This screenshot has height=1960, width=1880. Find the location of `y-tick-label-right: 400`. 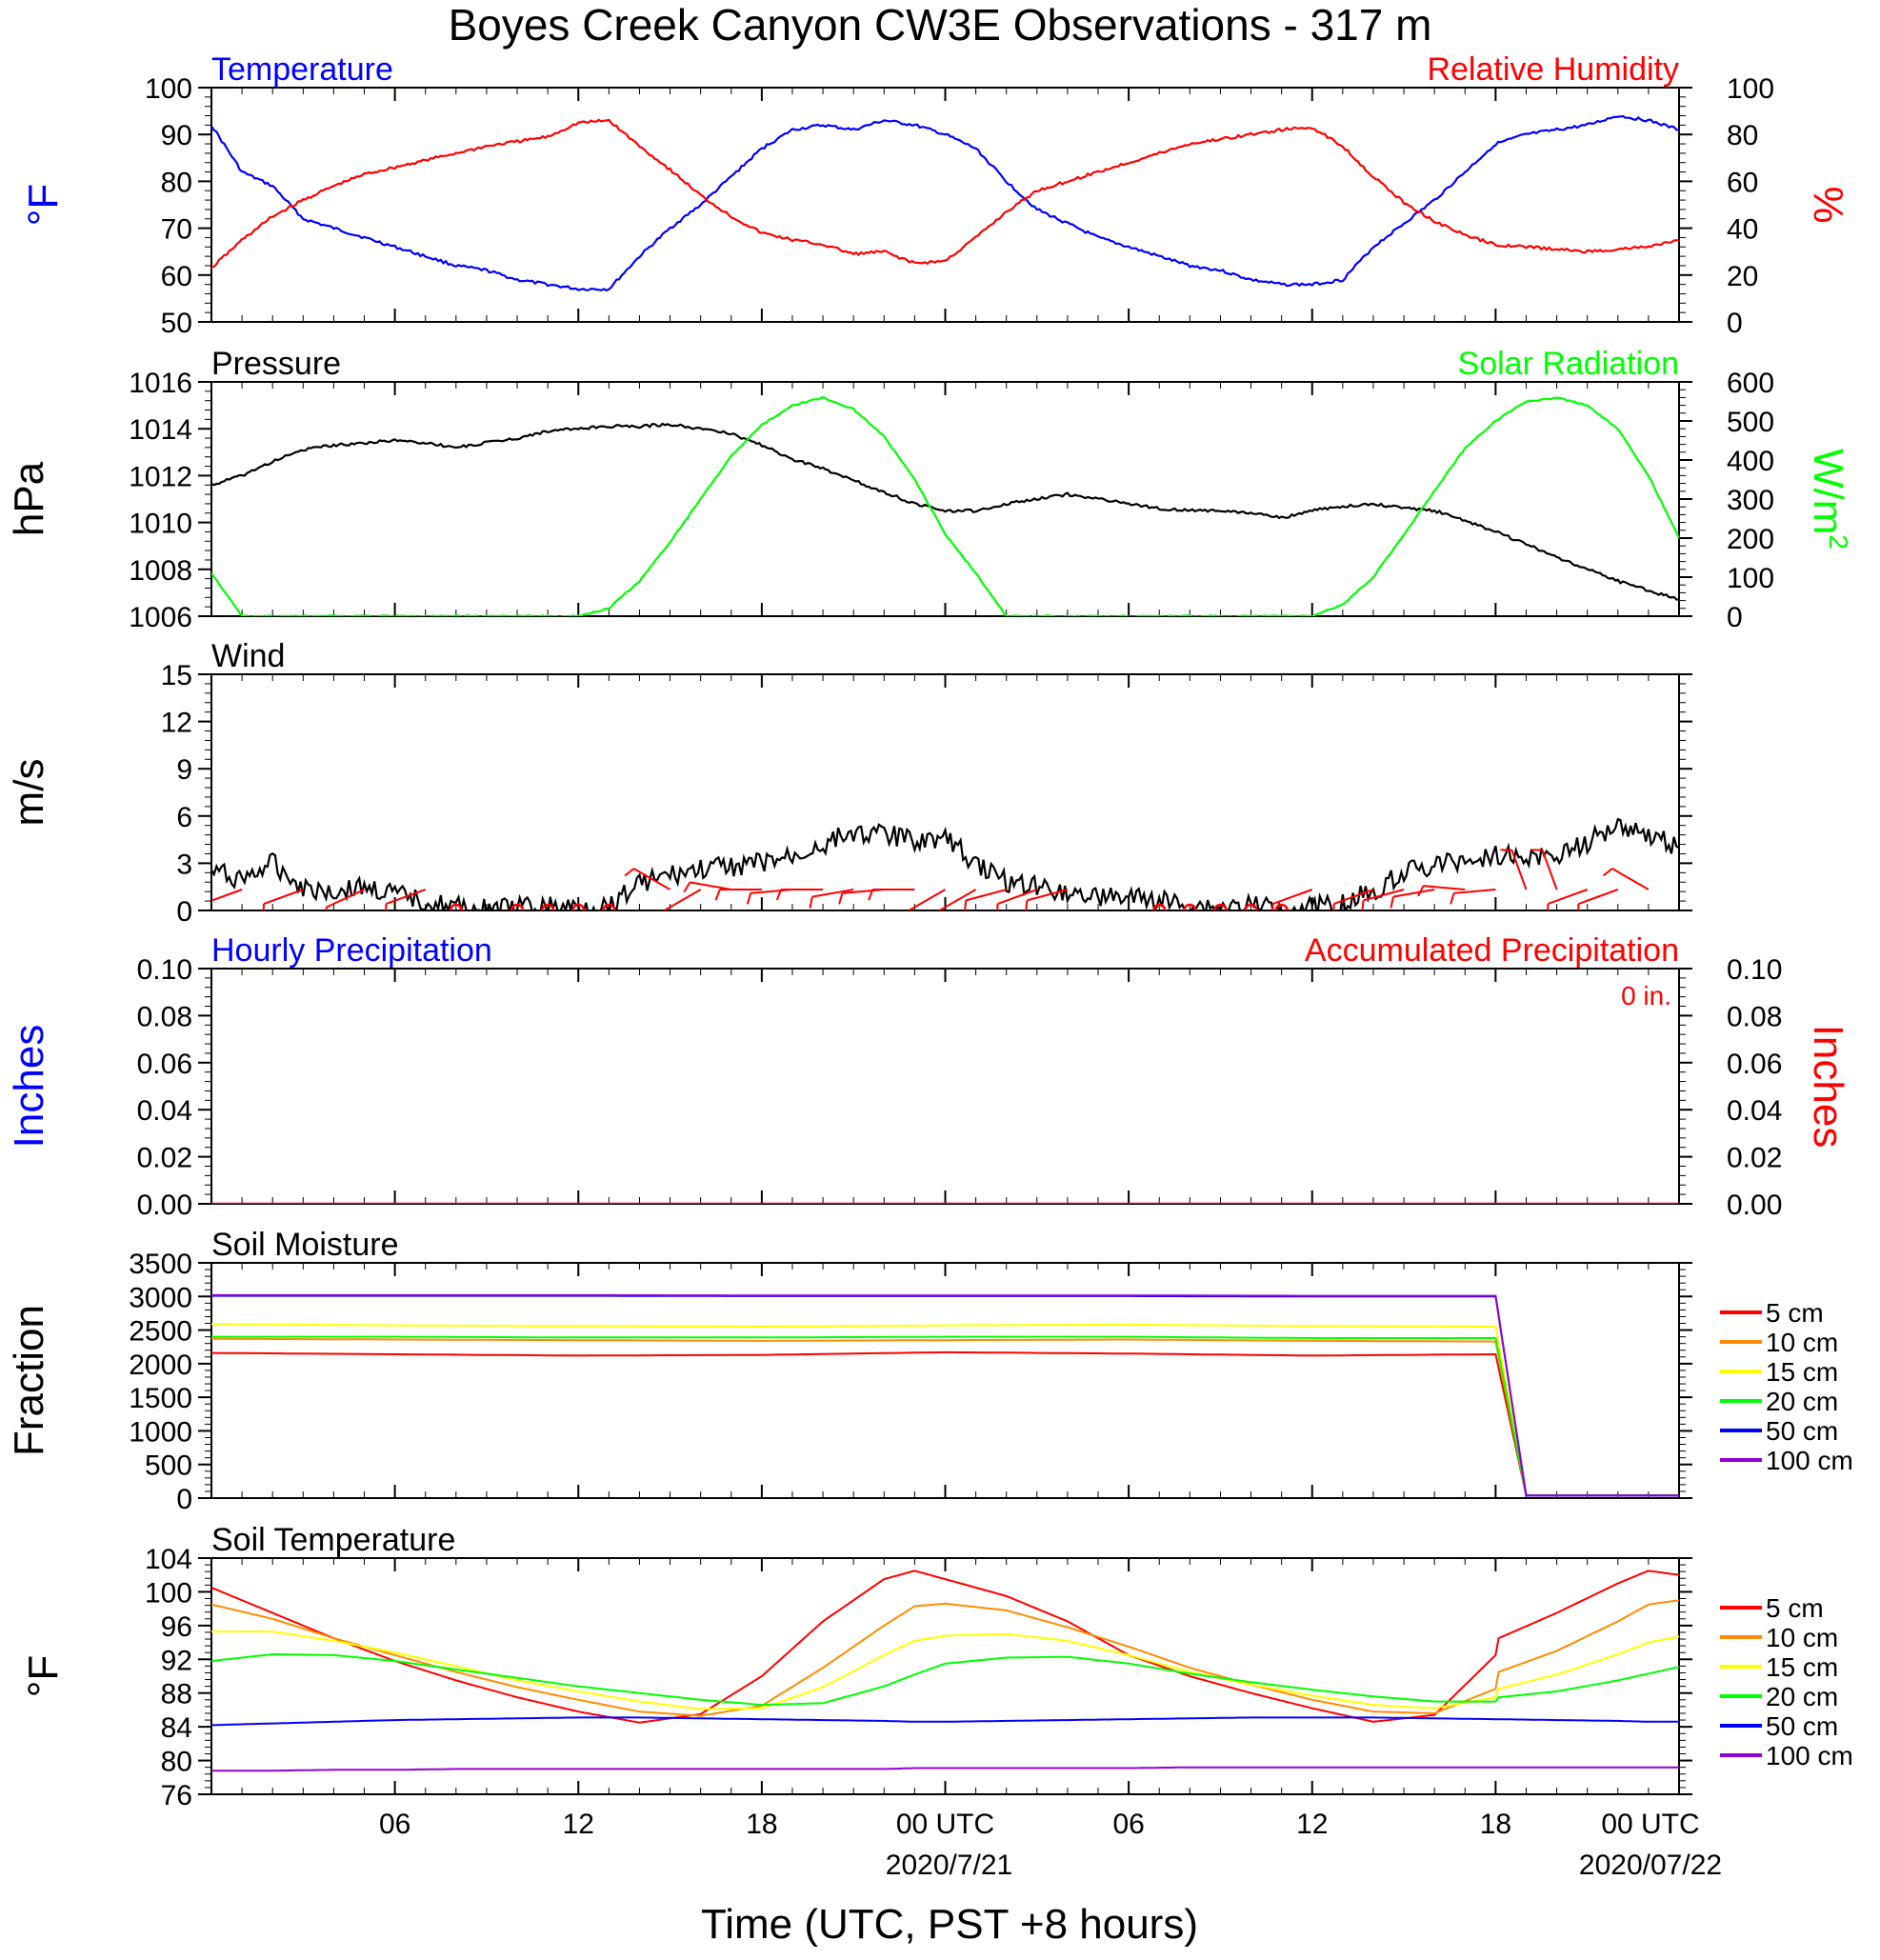

y-tick-label-right: 400 is located at coordinates (1750, 461).